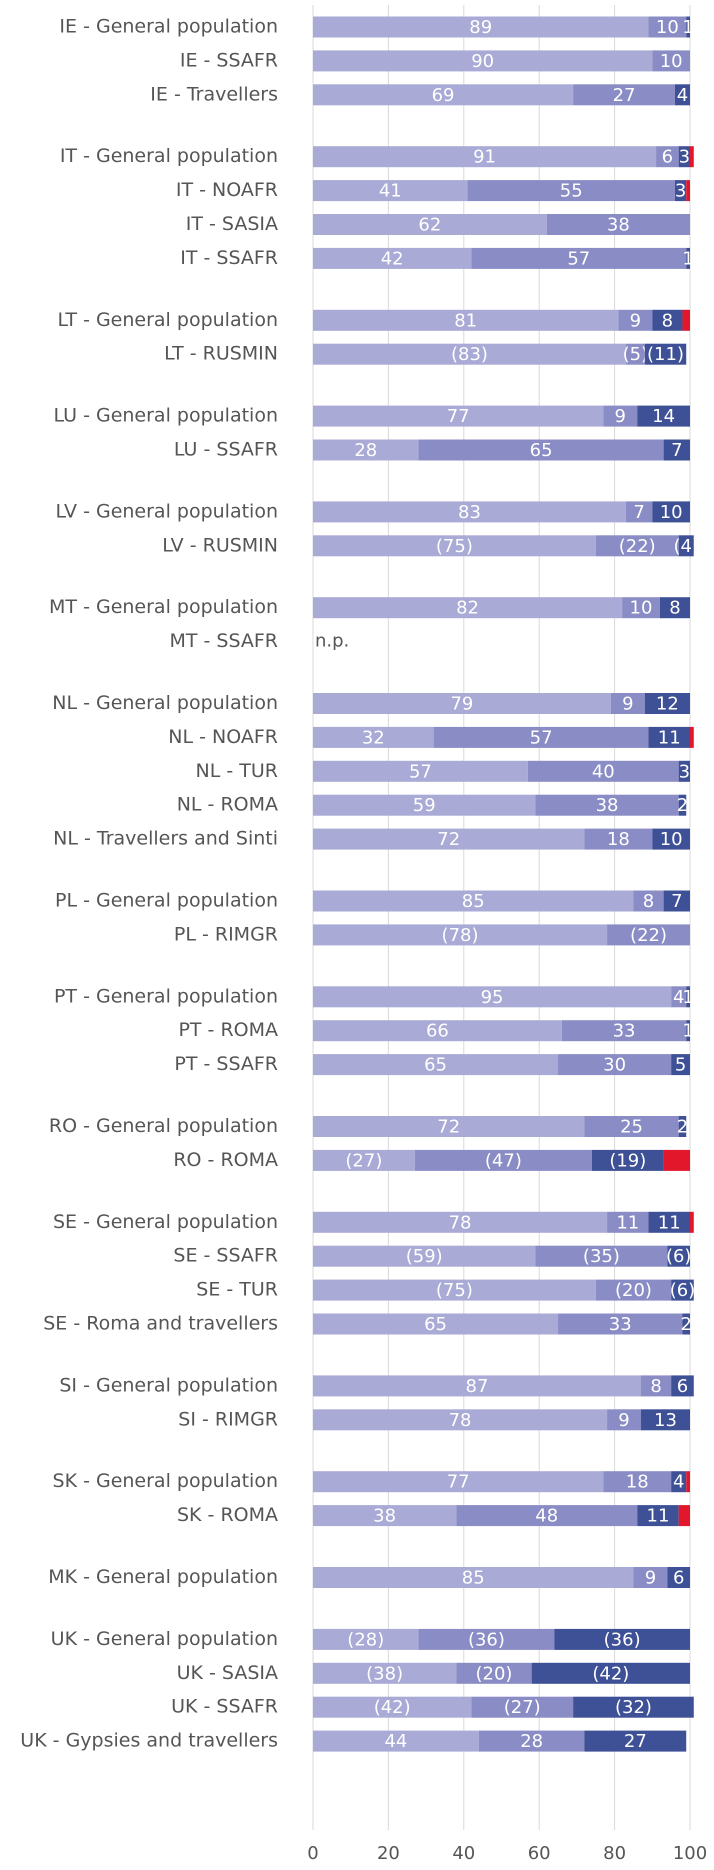 The image size is (714, 1870). I want to click on value-label: (83), so click(469, 354).